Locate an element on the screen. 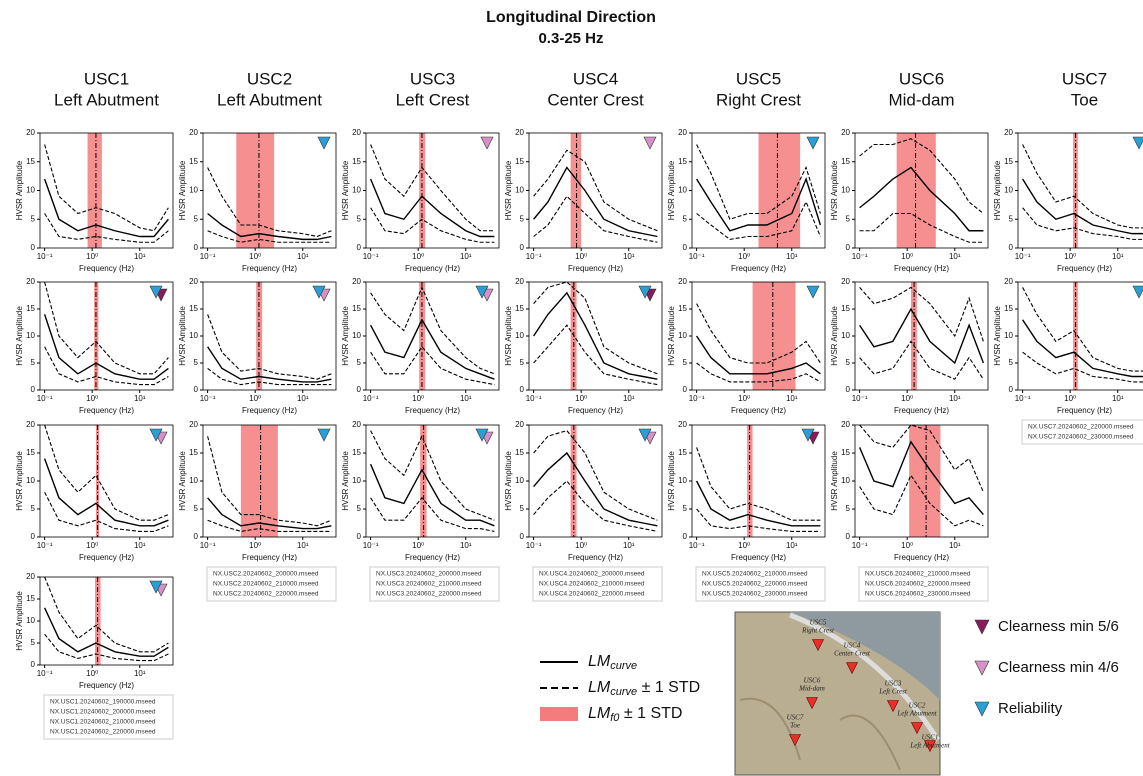 The height and width of the screenshot is (776, 1143). legend-label: LMcurve ± 1 STD is located at coordinates (644, 688).